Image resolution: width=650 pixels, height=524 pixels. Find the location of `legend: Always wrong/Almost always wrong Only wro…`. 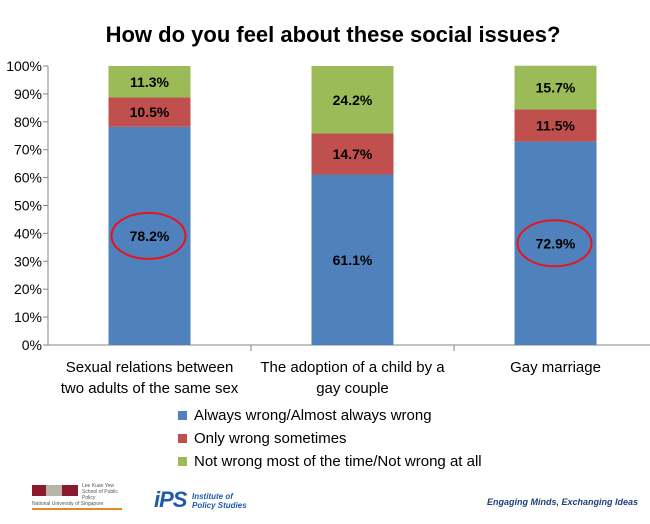

legend: Always wrong/Almost always wrong Only wro… is located at coordinates (330, 438).